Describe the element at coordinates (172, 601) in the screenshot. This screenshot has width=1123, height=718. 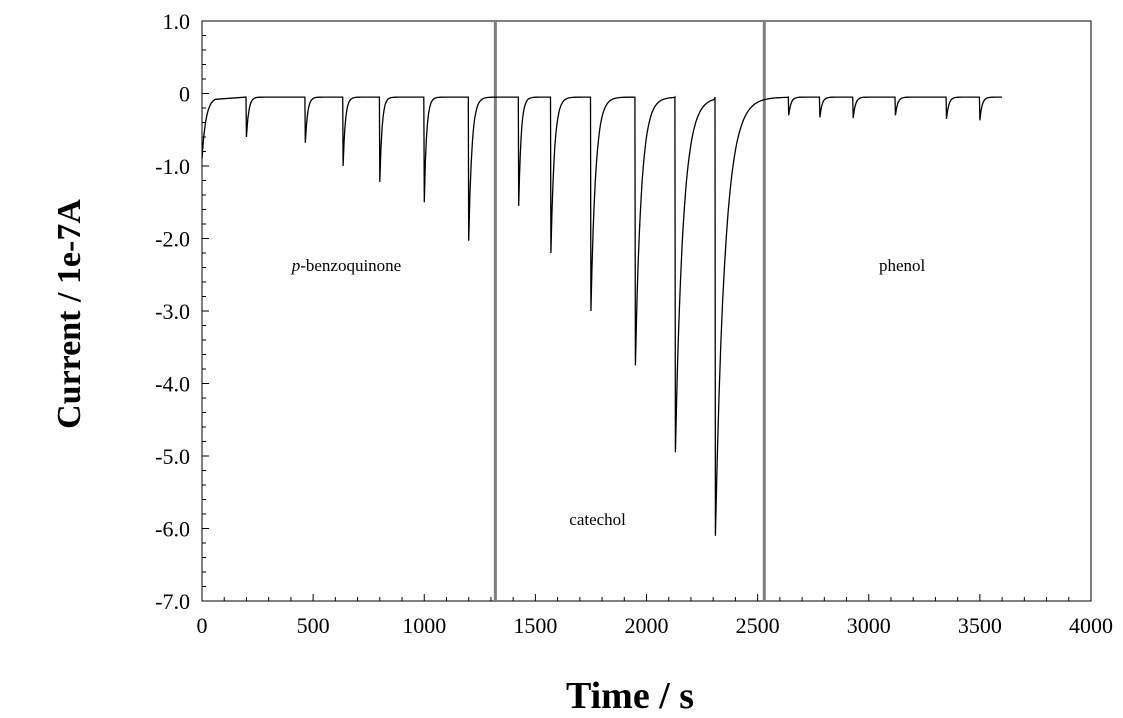
I see `y-tick-label: -7.0` at that location.